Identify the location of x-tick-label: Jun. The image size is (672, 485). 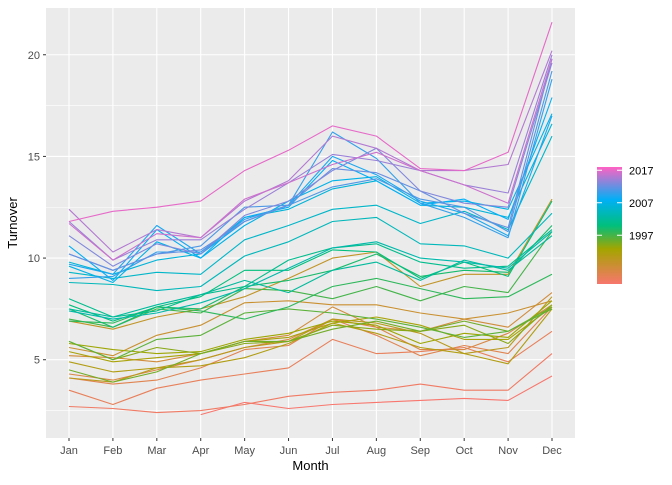
(289, 451).